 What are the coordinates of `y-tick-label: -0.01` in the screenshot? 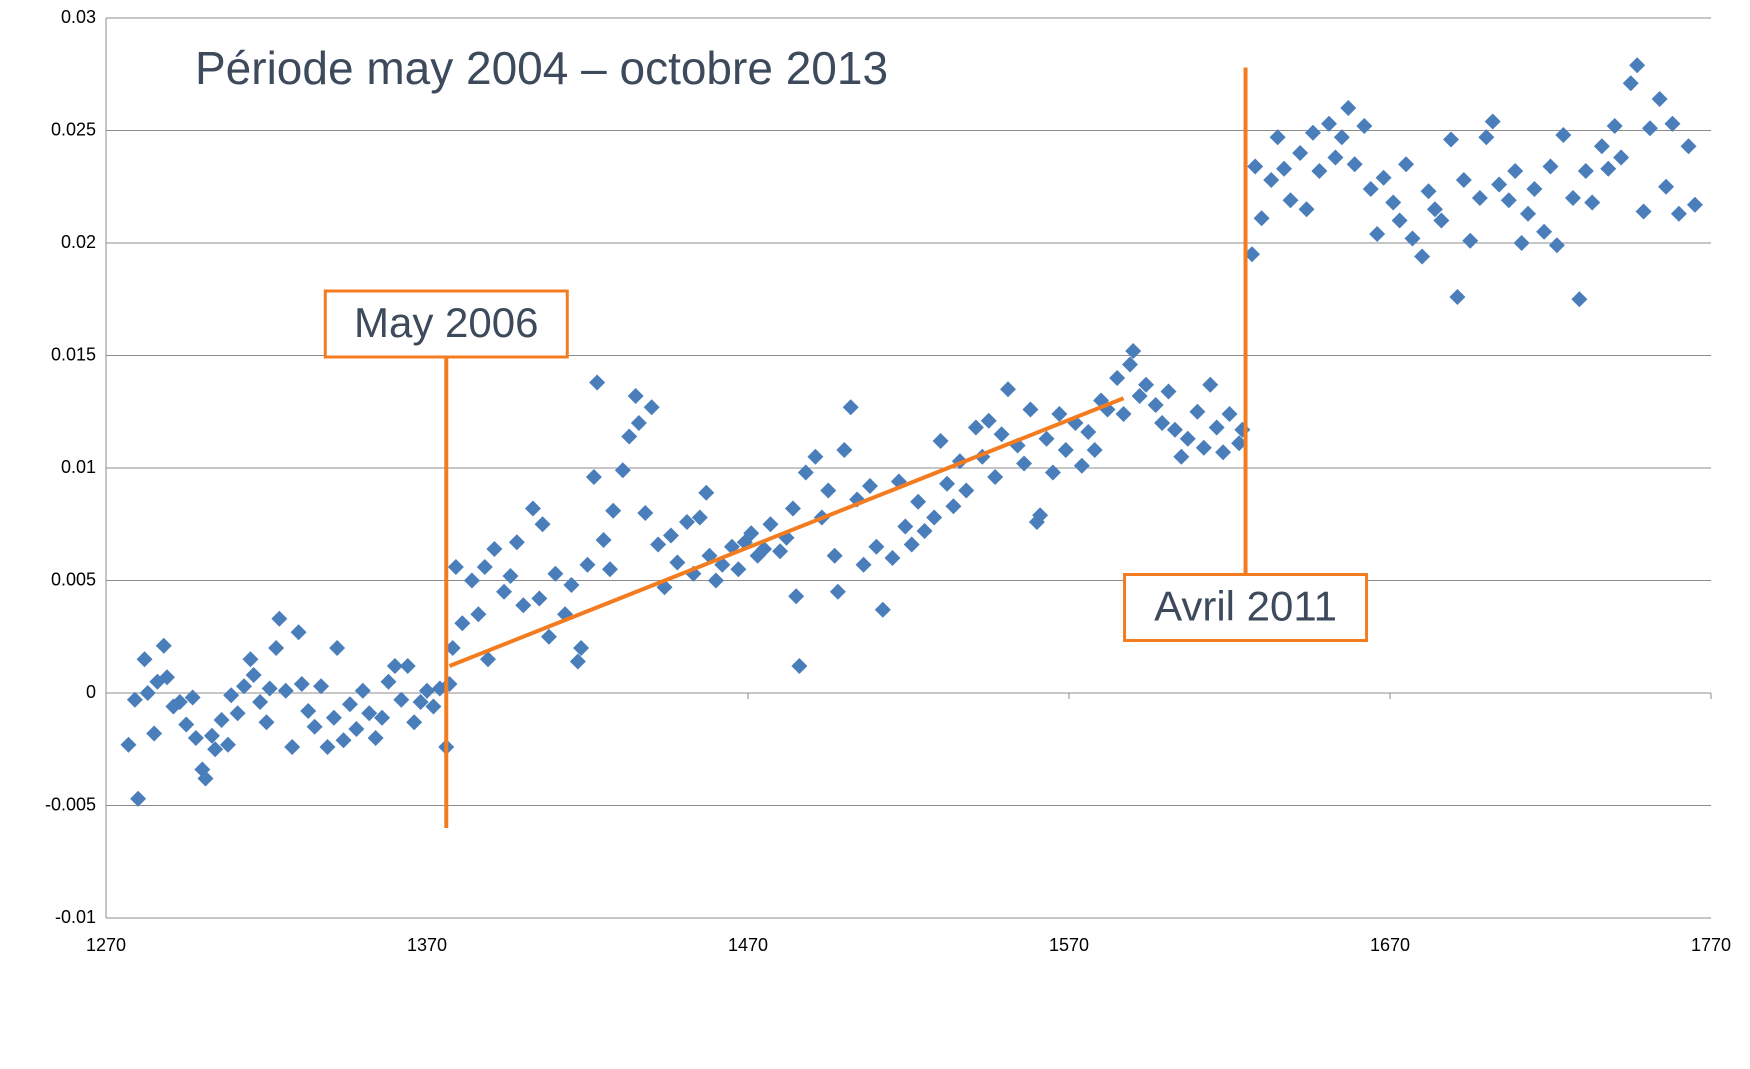 It's located at (75, 917).